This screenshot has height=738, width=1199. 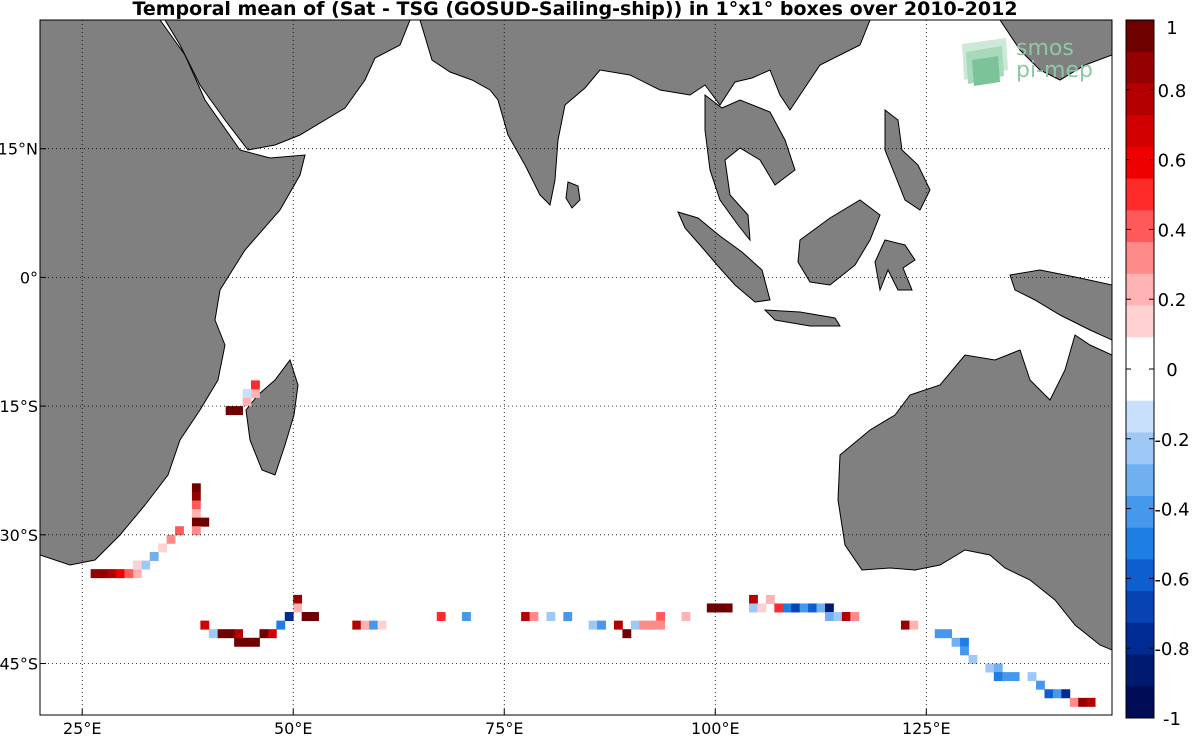 I want to click on colorbar-tick-label: -1, so click(x=1172, y=719).